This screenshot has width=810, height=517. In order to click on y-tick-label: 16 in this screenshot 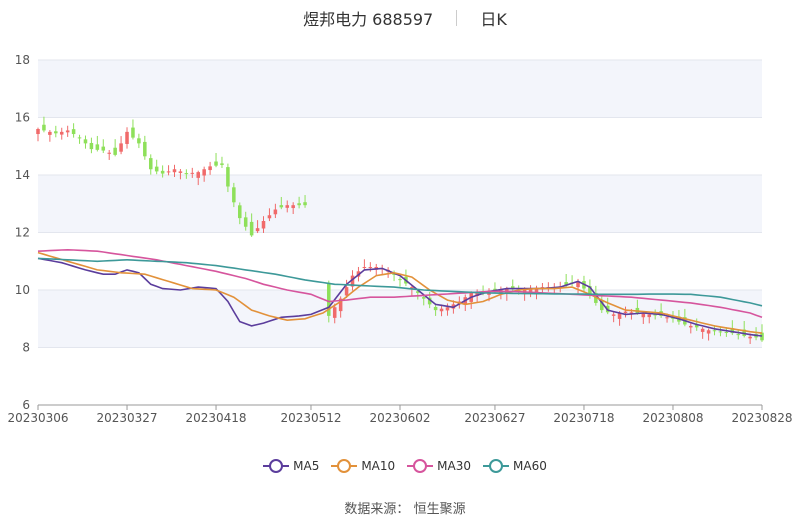, I will do `click(22, 118)`.